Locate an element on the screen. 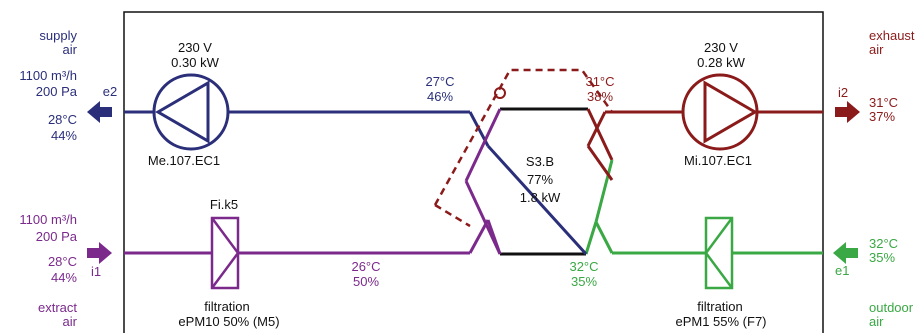  exhaust-temp: 31°C is located at coordinates (883, 102).